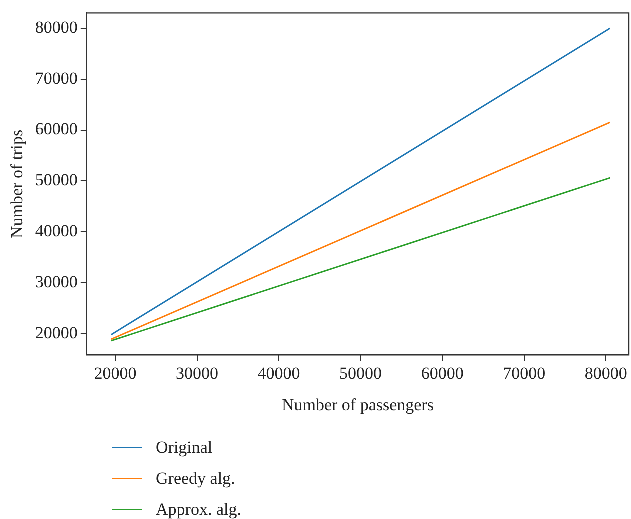 This screenshot has width=631, height=519. Describe the element at coordinates (56, 282) in the screenshot. I see `y-tick-label: 30000` at that location.